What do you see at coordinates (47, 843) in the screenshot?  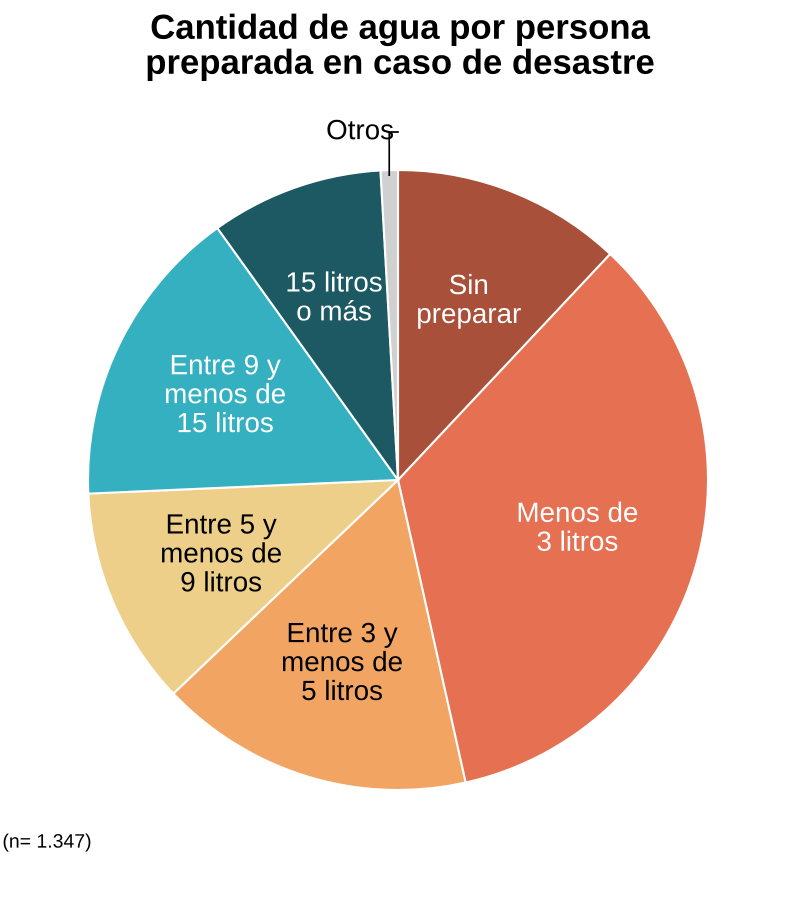 I see `text: (n= 1.347)` at bounding box center [47, 843].